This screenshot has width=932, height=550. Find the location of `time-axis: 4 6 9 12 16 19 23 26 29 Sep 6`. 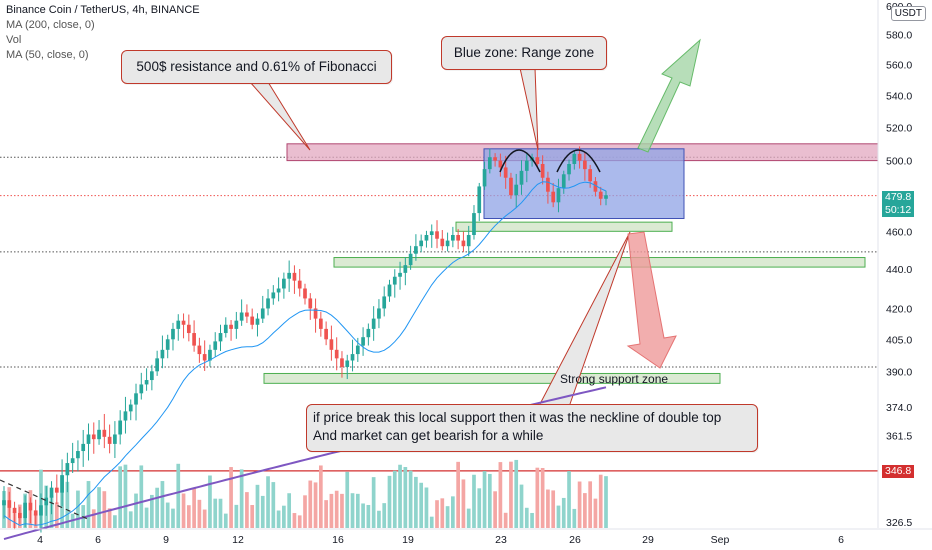

time-axis: 4 6 9 12 16 19 23 26 29 Sep 6 is located at coordinates (466, 537).